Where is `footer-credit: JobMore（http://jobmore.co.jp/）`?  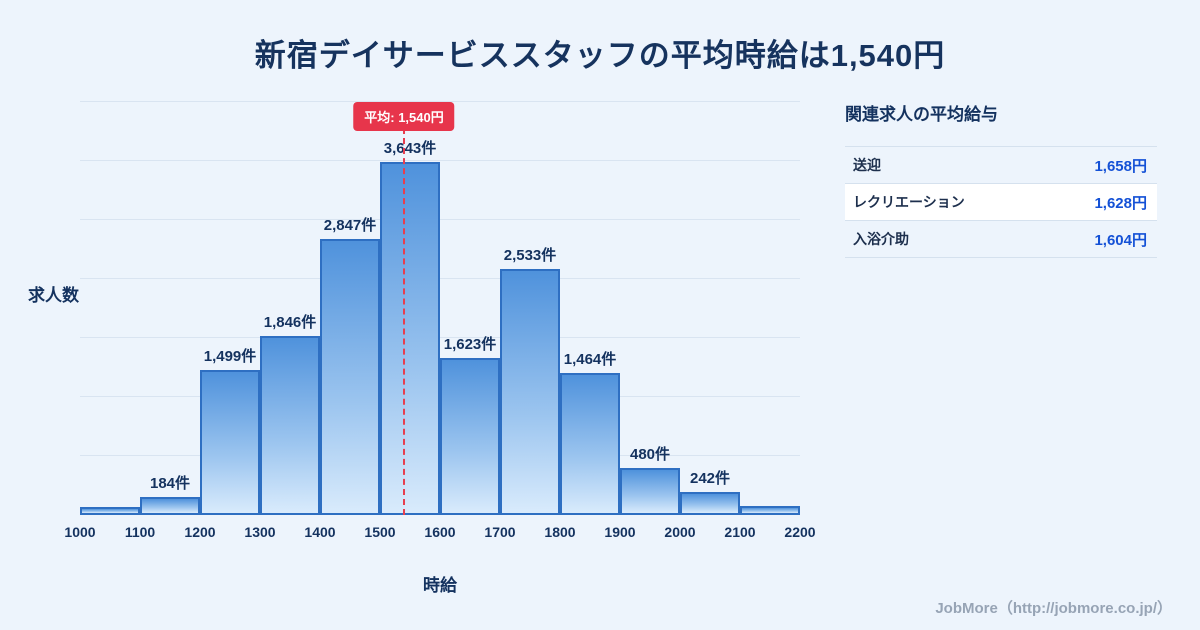 footer-credit: JobMore（http://jobmore.co.jp/） is located at coordinates (1053, 608).